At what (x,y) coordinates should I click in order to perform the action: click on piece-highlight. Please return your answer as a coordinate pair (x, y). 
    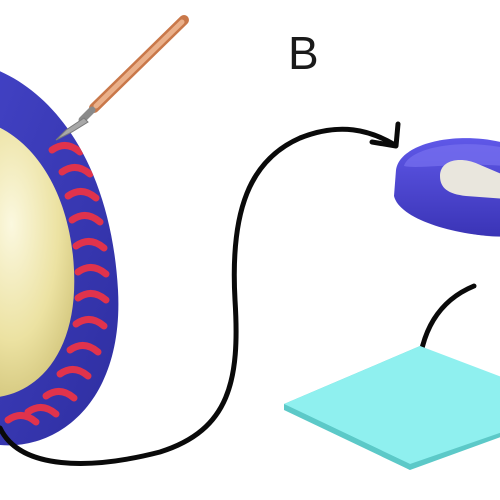
    Looking at the image, I should click on (470, 179).